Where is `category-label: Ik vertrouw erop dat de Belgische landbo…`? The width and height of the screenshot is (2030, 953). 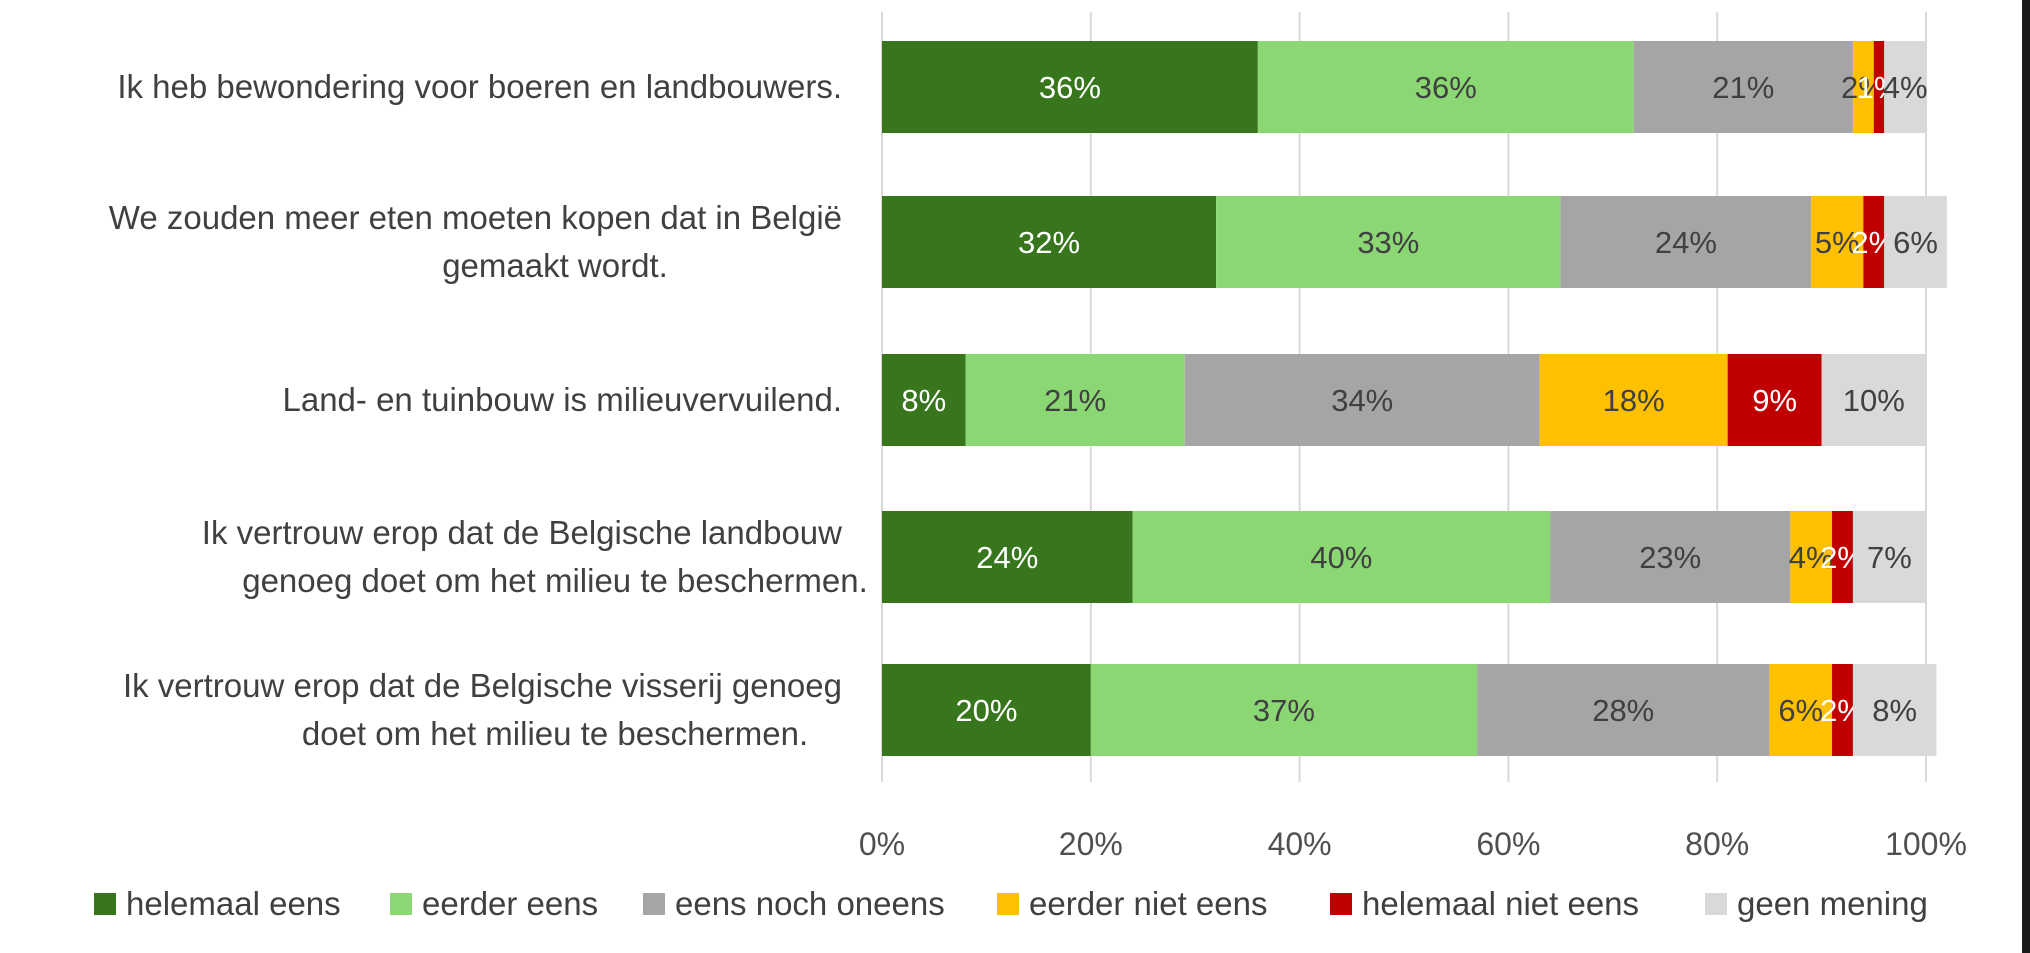 category-label: Ik vertrouw erop dat de Belgische landbo… is located at coordinates (522, 532).